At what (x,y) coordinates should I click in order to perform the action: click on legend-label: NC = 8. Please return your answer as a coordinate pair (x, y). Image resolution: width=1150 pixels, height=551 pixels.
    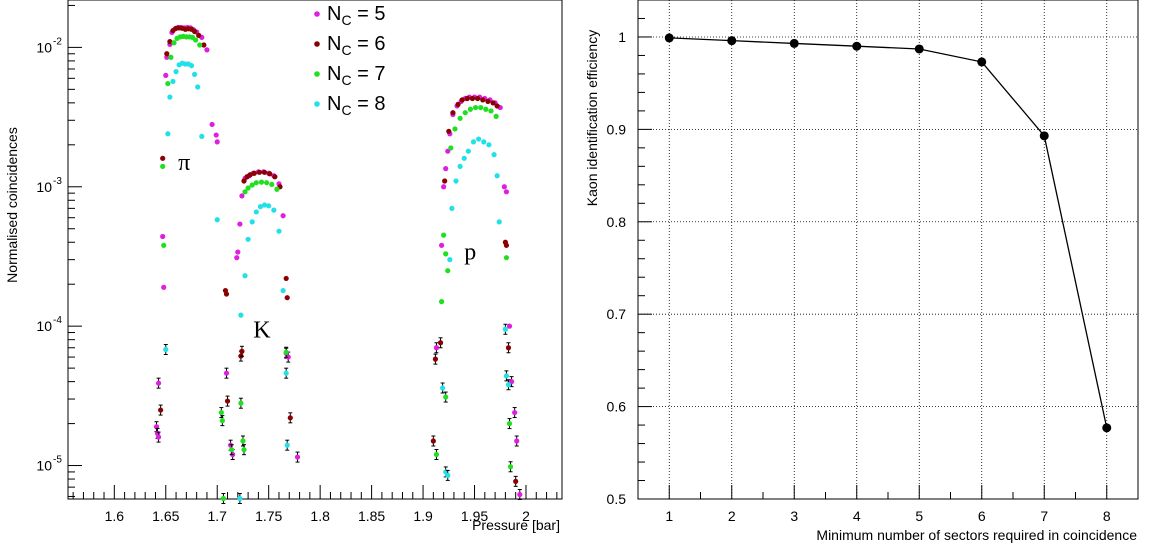
    Looking at the image, I should click on (356, 105).